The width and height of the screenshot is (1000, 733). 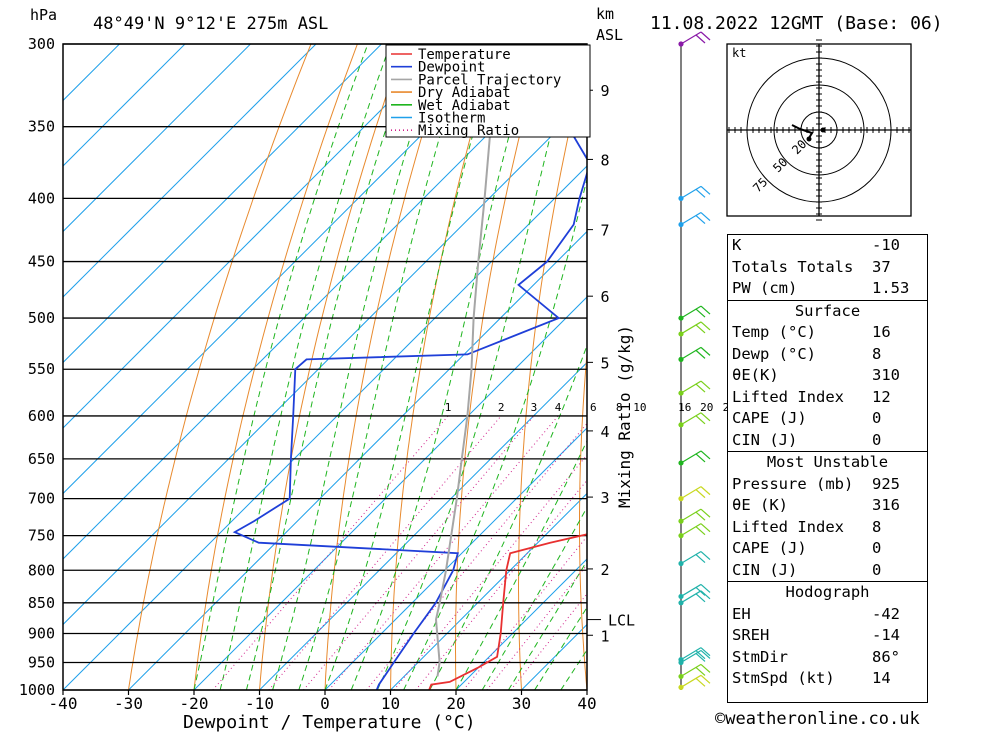 I want to click on index-row: K -10, so click(x=827, y=246).